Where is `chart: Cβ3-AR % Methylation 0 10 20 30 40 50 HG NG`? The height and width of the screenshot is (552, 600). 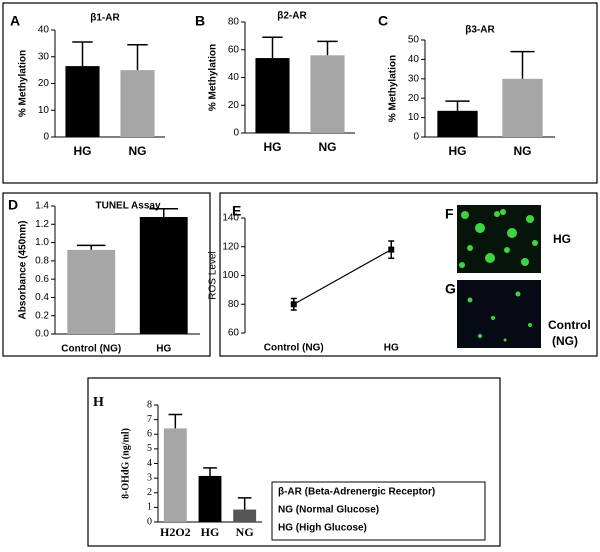 chart: Cβ3-AR % Methylation 0 10 20 30 40 50 HG NG is located at coordinates (466, 85).